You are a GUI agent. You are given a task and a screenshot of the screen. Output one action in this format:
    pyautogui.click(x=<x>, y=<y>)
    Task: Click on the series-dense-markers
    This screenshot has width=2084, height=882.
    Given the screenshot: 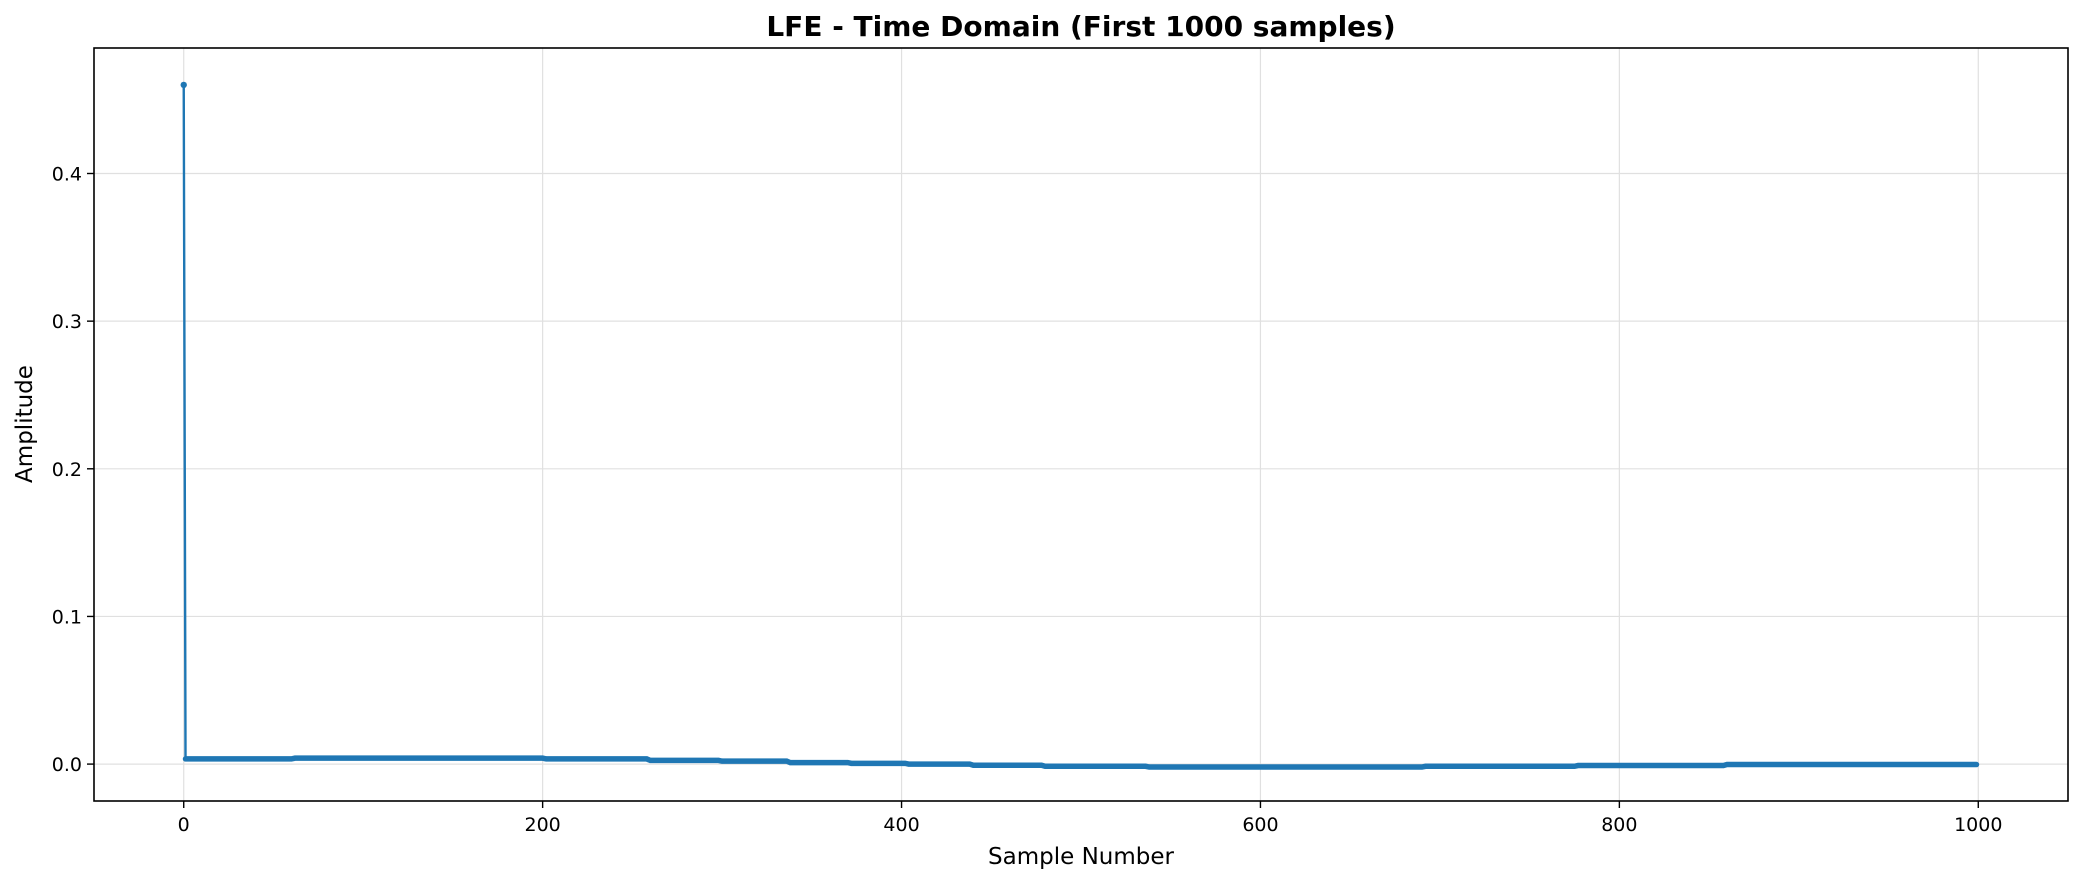 What is the action you would take?
    pyautogui.click(x=1081, y=762)
    